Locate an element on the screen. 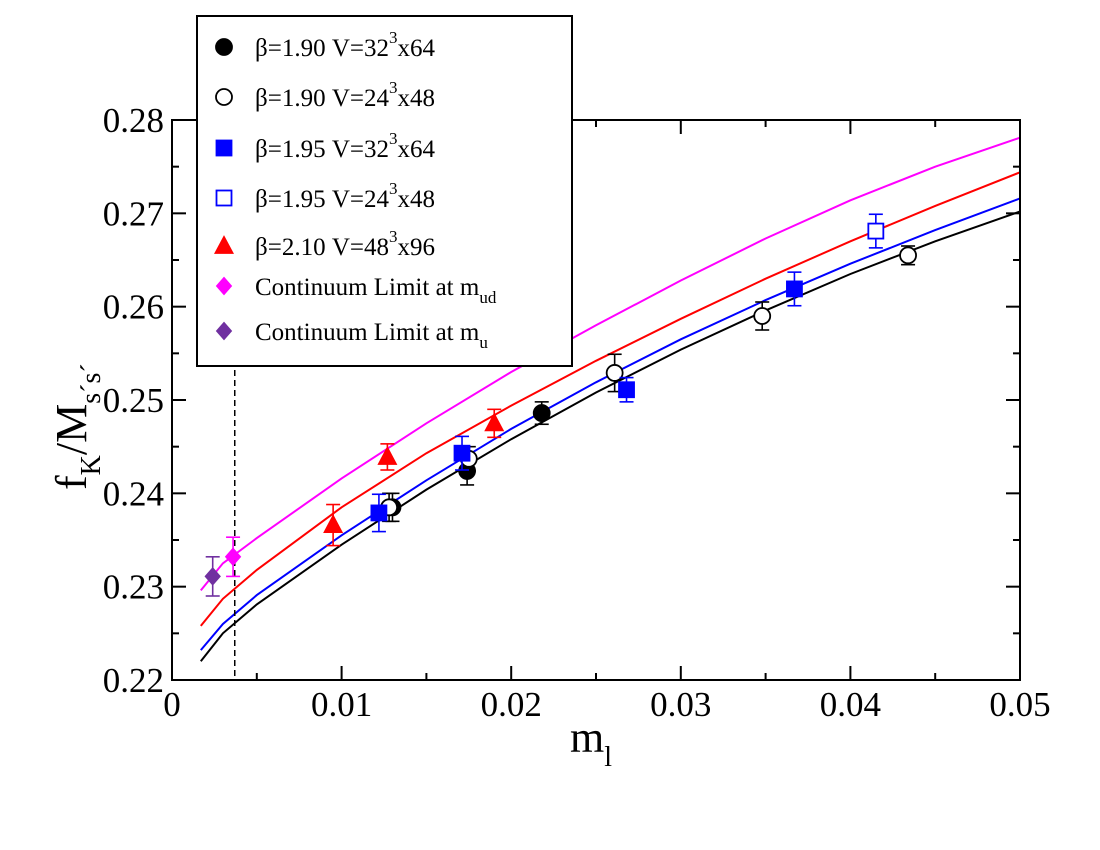 The height and width of the screenshot is (850, 1100). y-tick-label: 0.28 is located at coordinates (133, 120).